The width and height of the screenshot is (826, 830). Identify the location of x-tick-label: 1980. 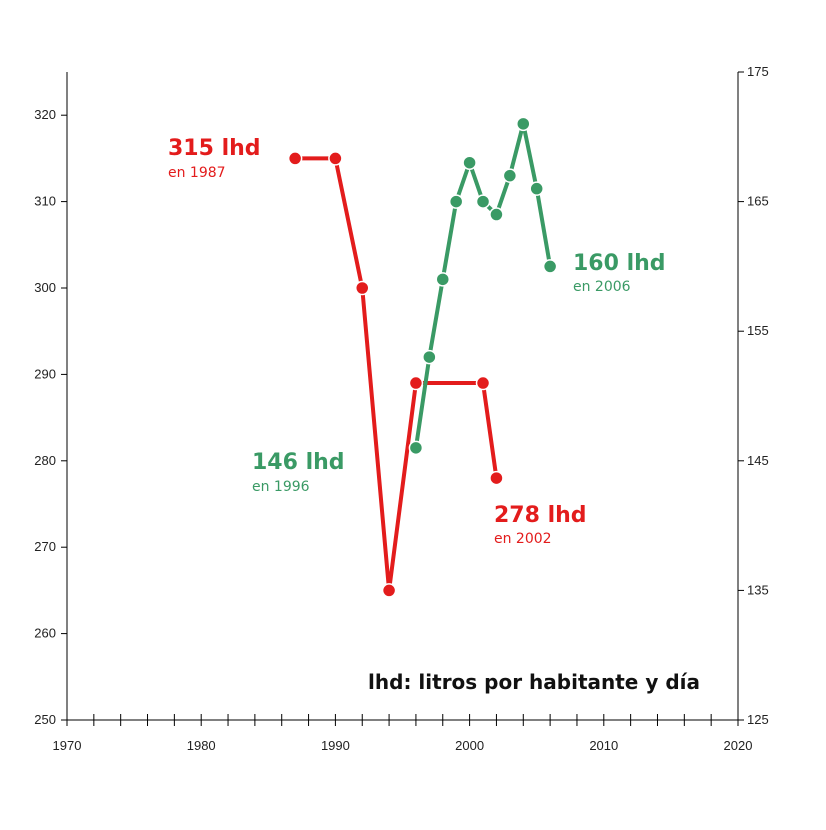
(201, 745).